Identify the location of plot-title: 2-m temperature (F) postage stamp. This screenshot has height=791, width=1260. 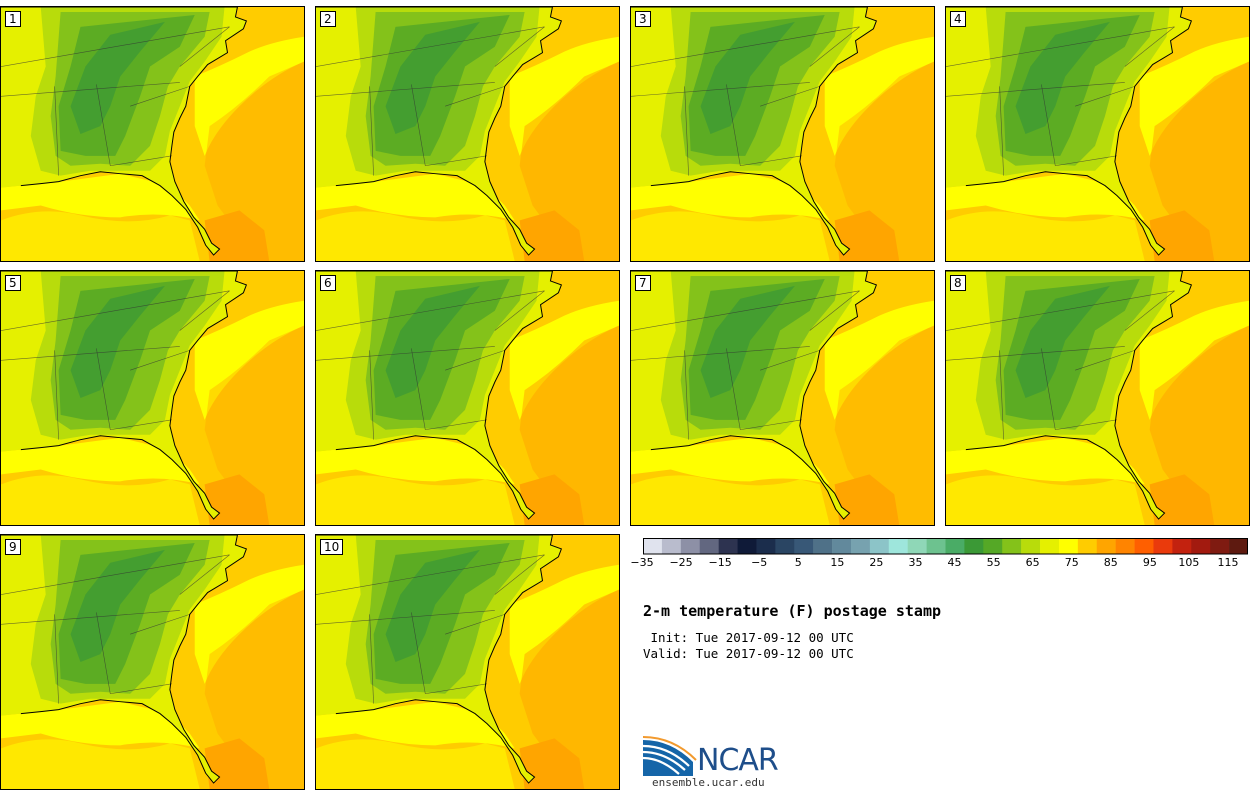
(792, 611).